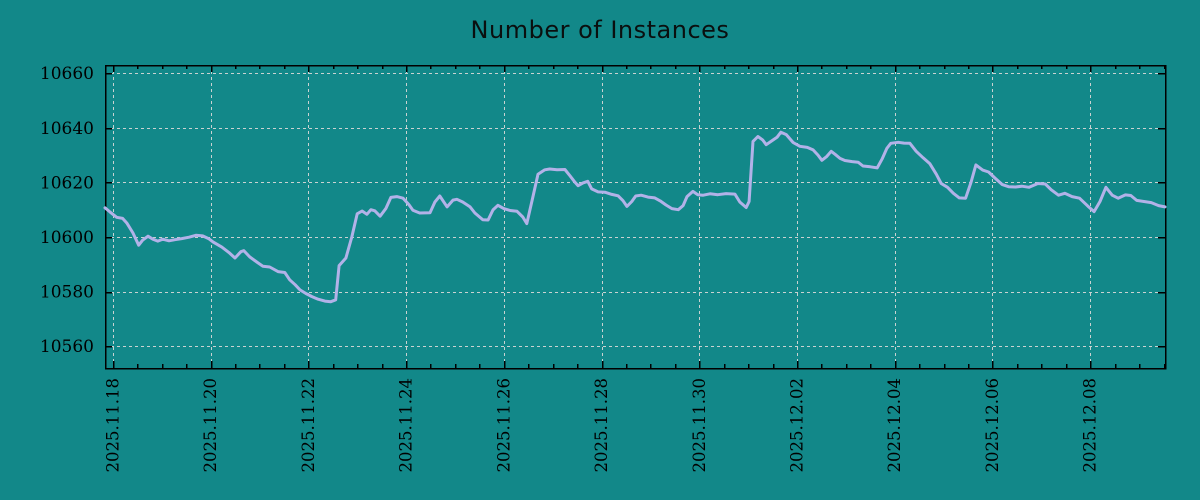 This screenshot has height=500, width=1200. I want to click on x-tick-label: 2025.11.20, so click(210, 425).